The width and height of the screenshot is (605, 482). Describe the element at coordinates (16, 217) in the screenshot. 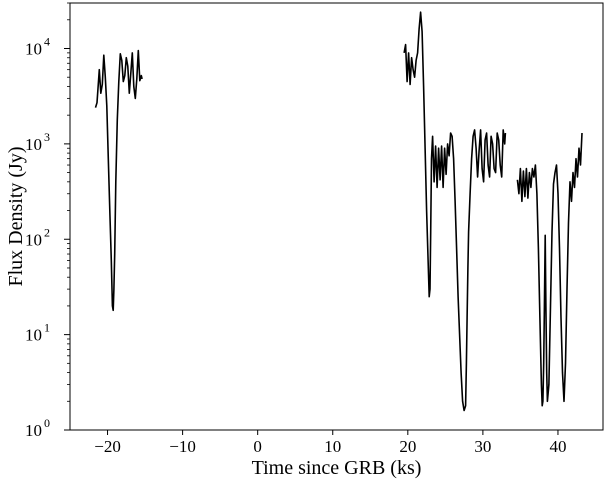

I see `y-axis-label: Flux Density (Jy)` at that location.